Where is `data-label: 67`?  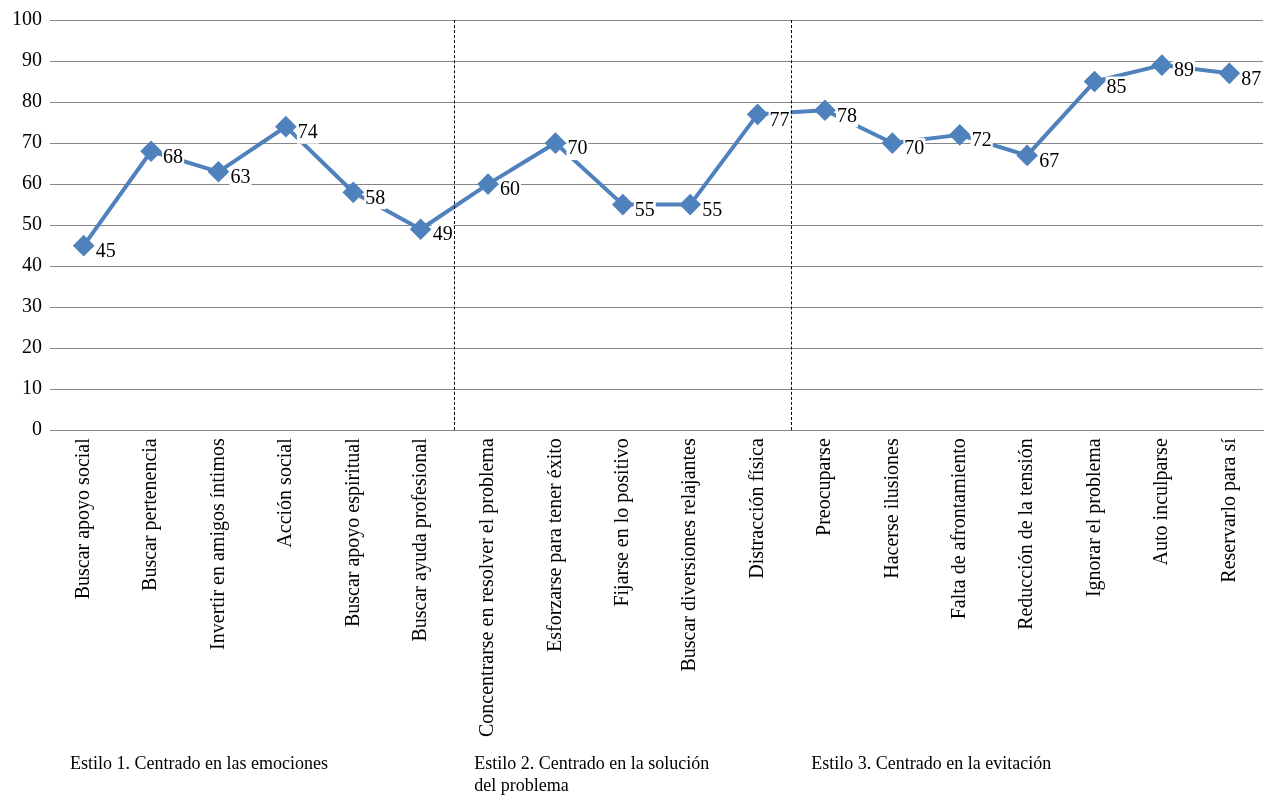 data-label: 67 is located at coordinates (1049, 159).